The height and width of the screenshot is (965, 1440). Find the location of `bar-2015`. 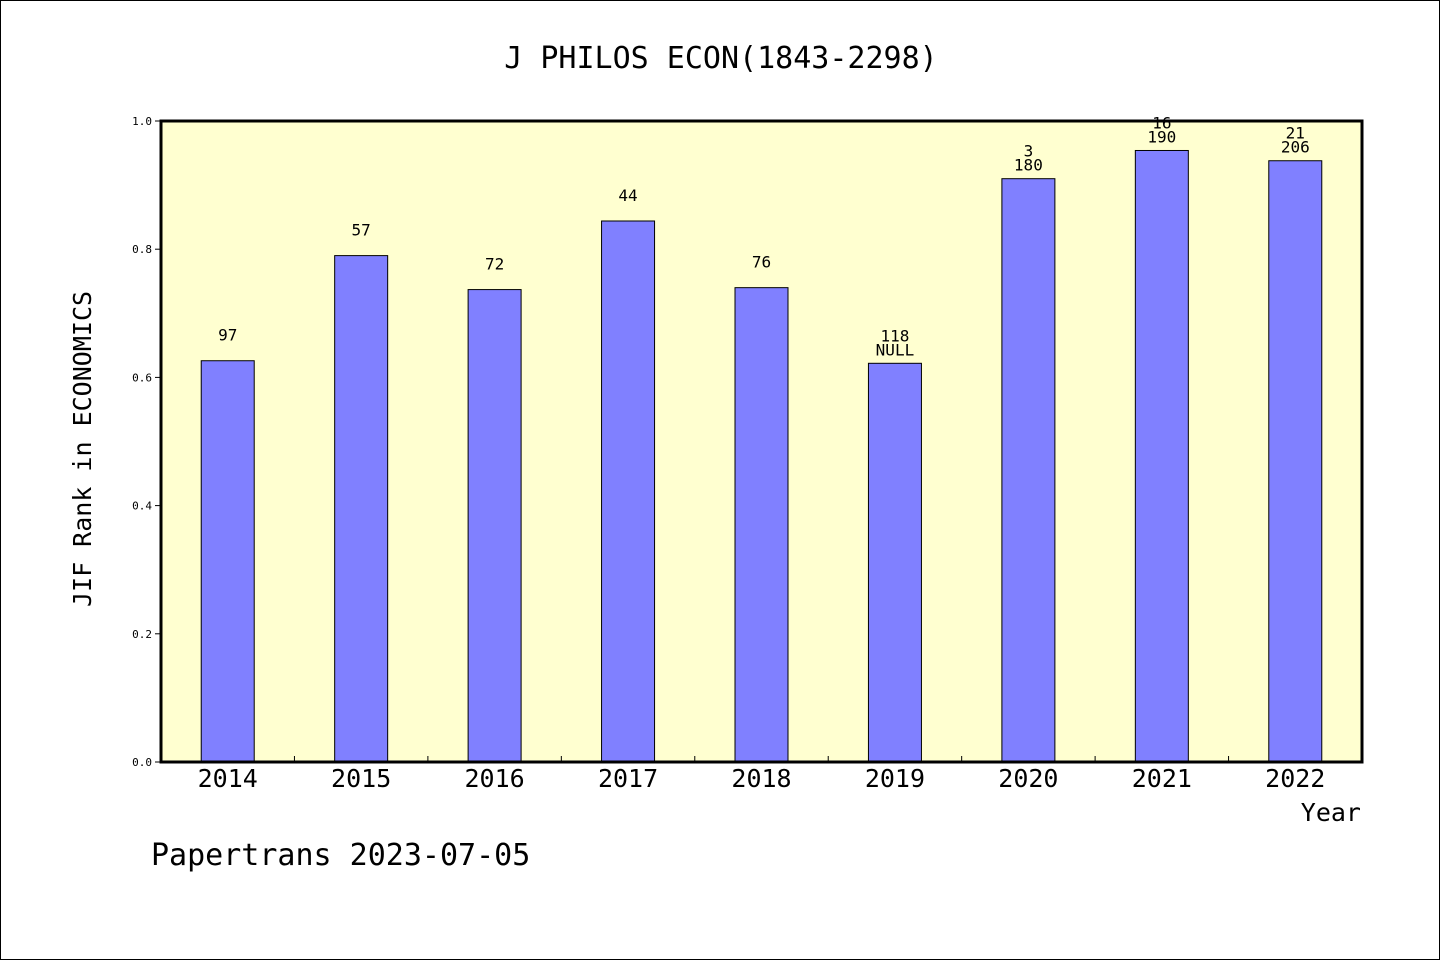

bar-2015 is located at coordinates (361, 509).